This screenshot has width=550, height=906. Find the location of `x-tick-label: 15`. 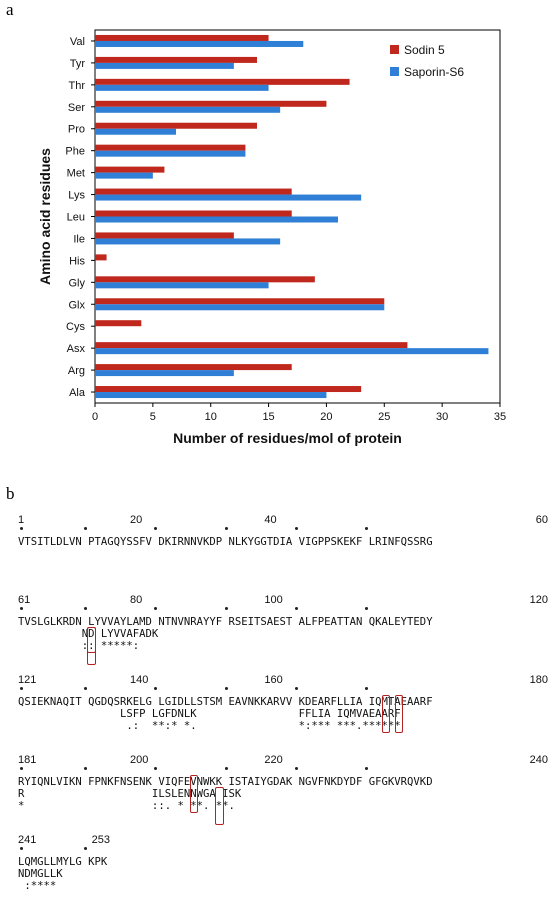

x-tick-label: 15 is located at coordinates (268, 417).